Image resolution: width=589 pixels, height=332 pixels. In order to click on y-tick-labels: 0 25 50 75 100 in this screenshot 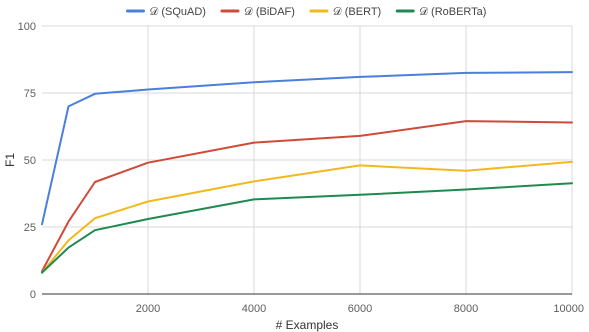, I will do `click(27, 161)`.